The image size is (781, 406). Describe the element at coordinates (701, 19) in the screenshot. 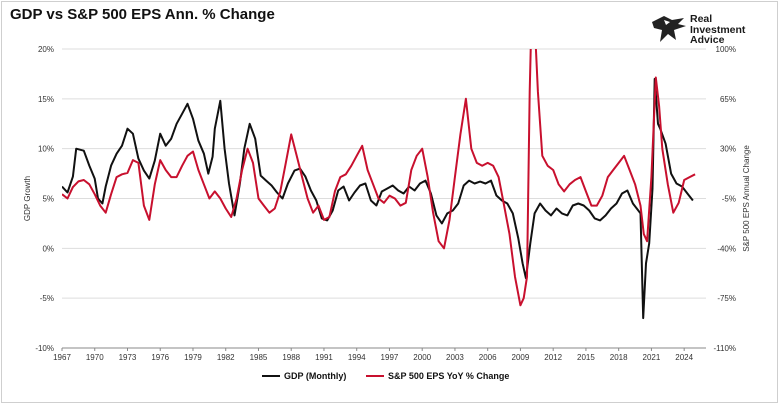

I see `logo-line-1: Real` at that location.